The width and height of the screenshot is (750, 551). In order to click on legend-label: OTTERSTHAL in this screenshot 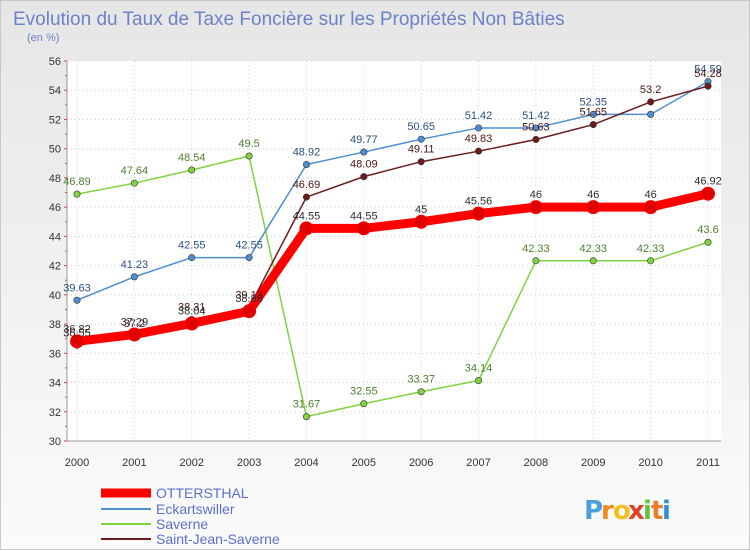, I will do `click(202, 493)`.